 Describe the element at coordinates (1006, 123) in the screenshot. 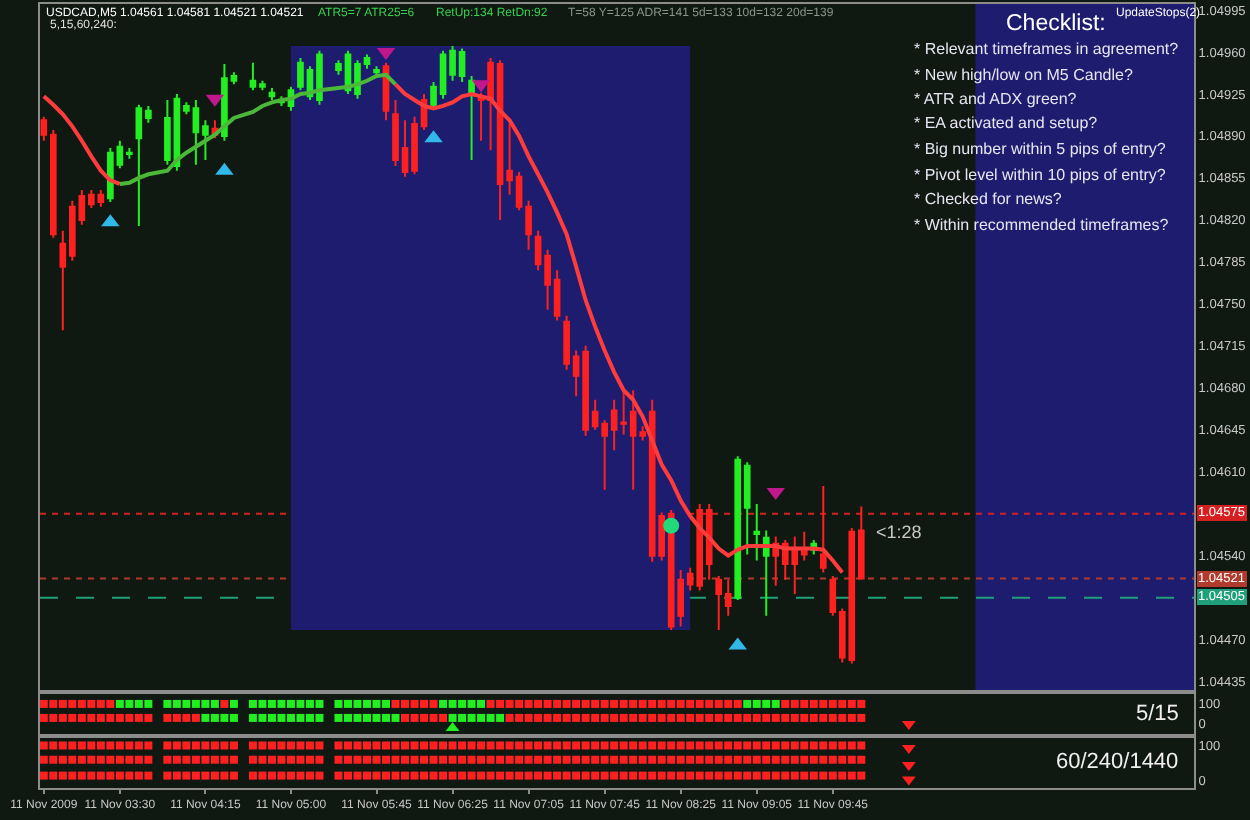

I see `annotation: * EA activated and setup?` at that location.